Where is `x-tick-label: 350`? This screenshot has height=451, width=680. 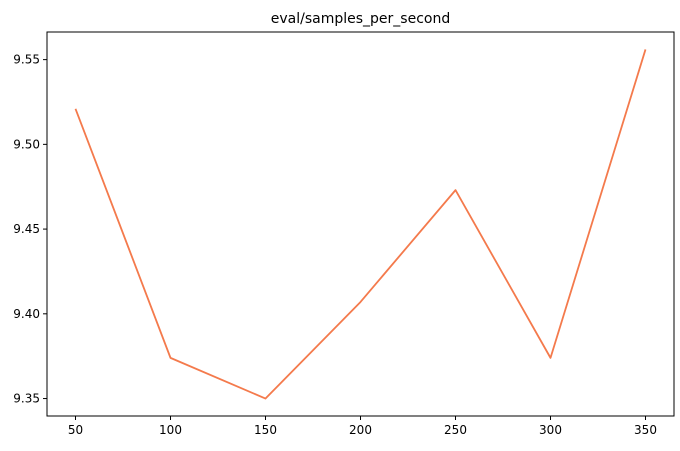 x-tick-label: 350 is located at coordinates (645, 430).